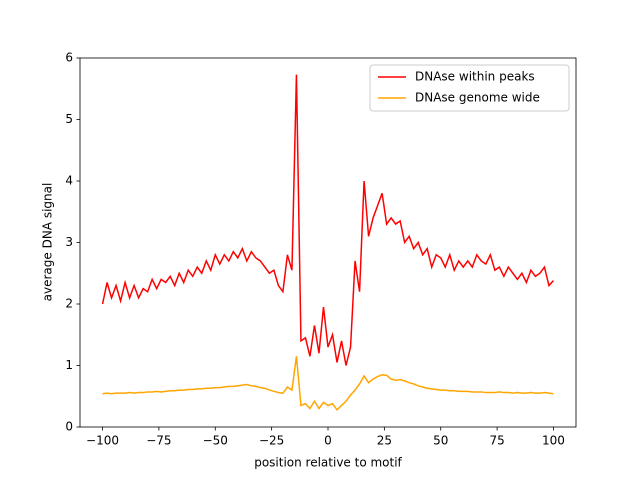 The width and height of the screenshot is (640, 480). What do you see at coordinates (69, 365) in the screenshot?
I see `y-tick-label: 1` at bounding box center [69, 365].